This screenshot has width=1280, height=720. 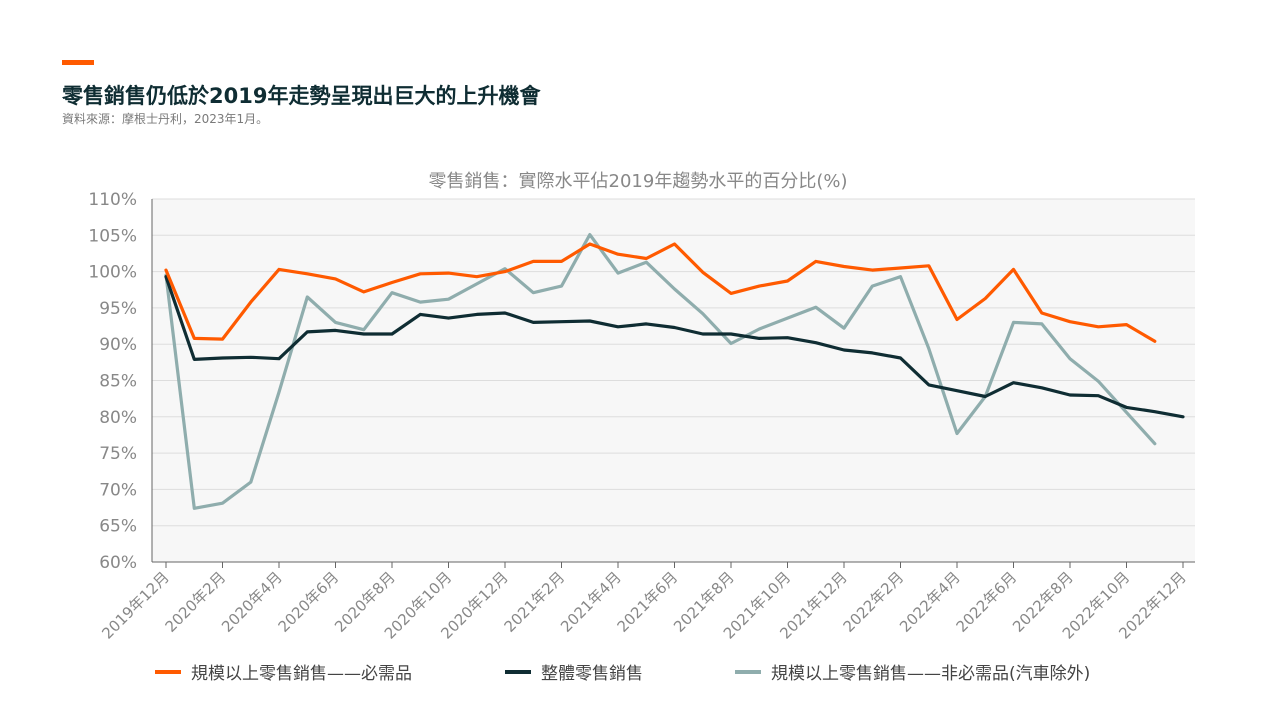 I want to click on x-tick-label: 2022年6月, so click(x=987, y=602).